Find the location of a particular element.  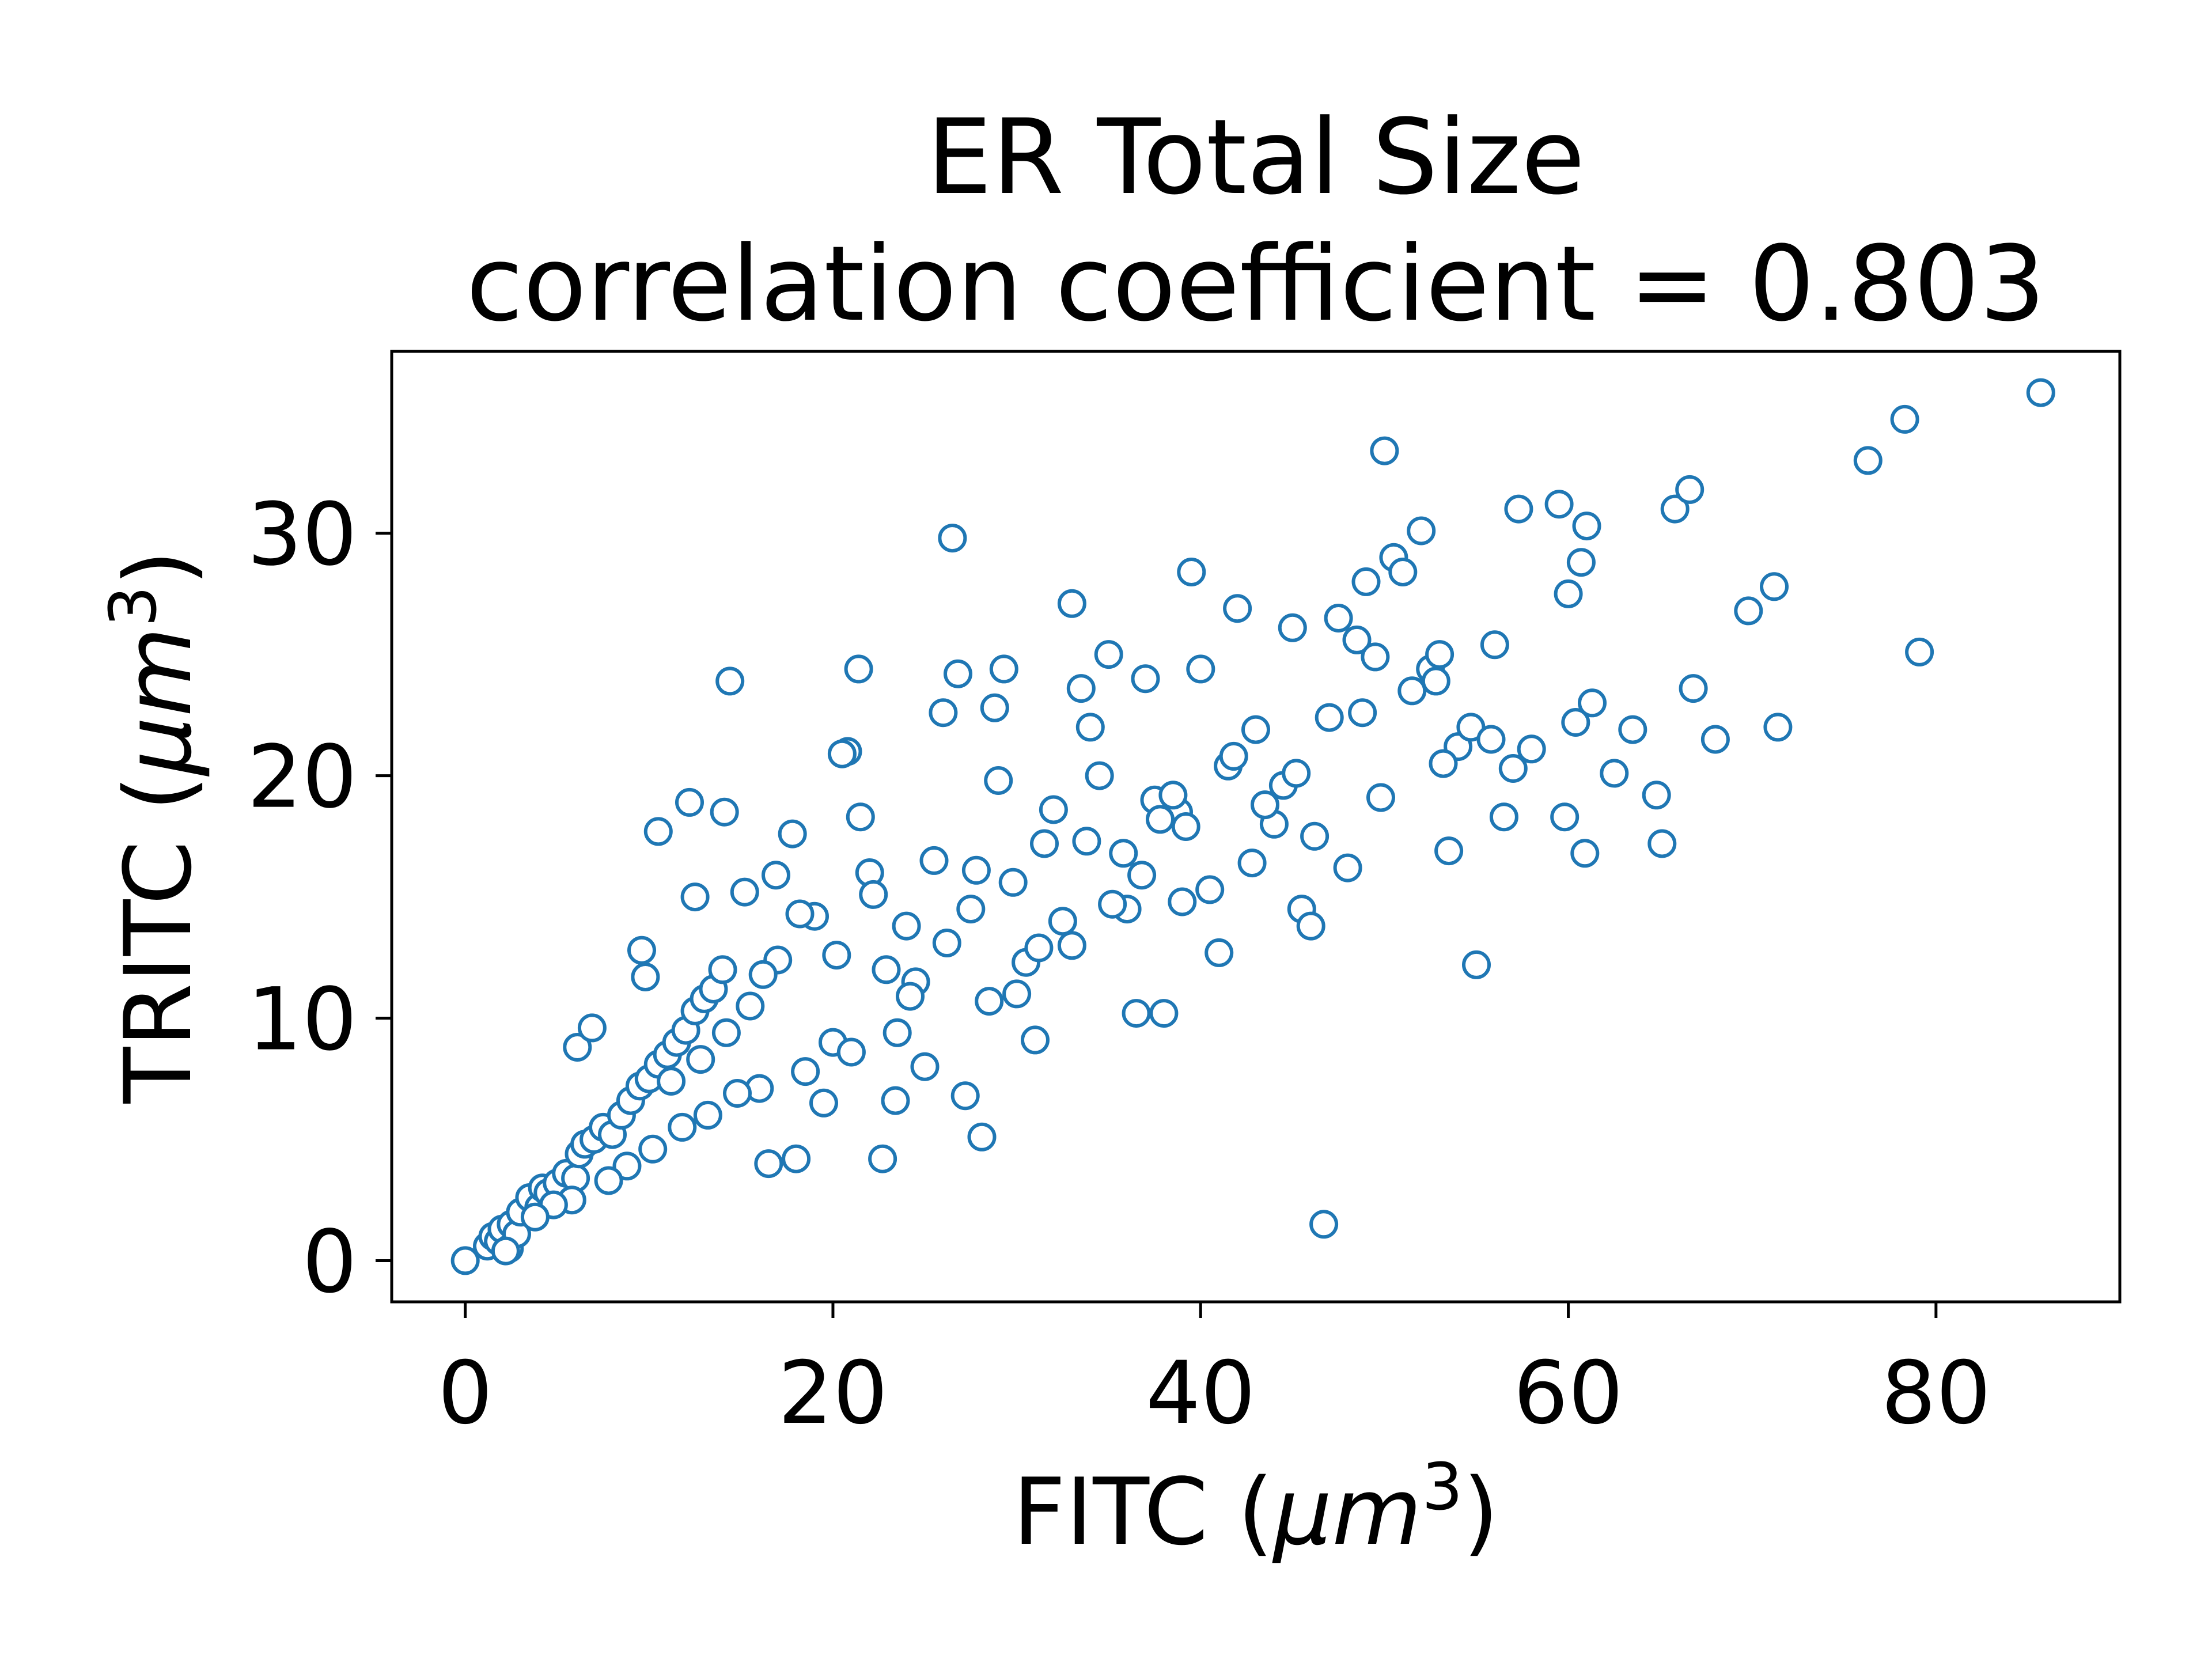

x-axis-label: FITC (μm3) is located at coordinates (1256, 1508).